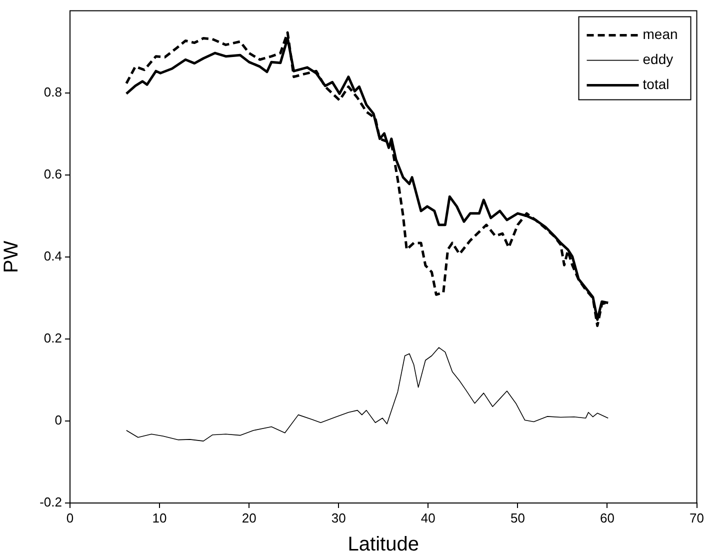  What do you see at coordinates (53, 174) in the screenshot?
I see `y-tick-label: 0.6` at bounding box center [53, 174].